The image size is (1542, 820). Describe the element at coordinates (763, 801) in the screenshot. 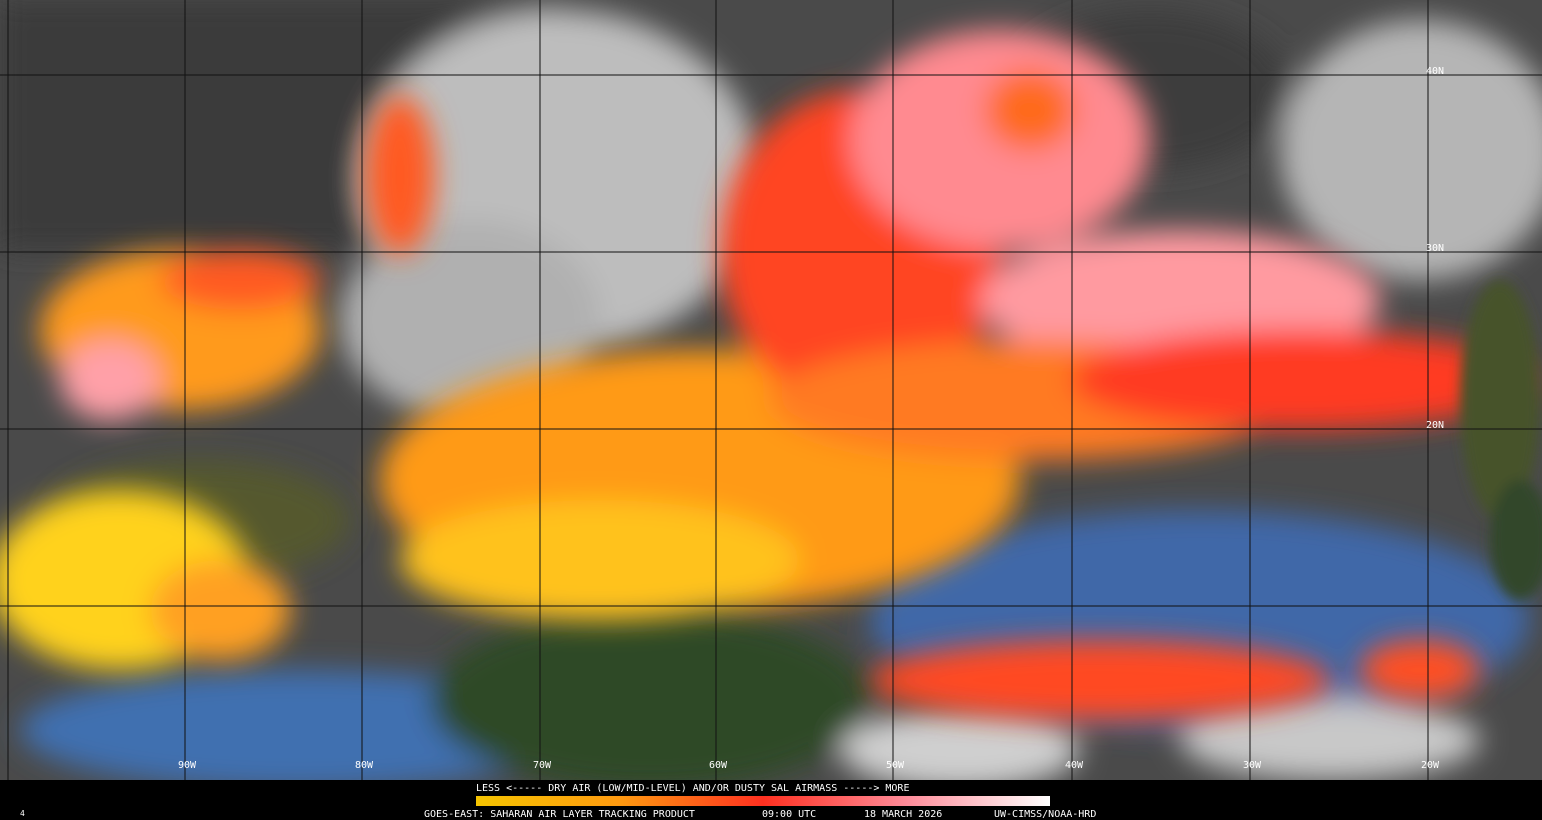

I see `color-scale` at that location.